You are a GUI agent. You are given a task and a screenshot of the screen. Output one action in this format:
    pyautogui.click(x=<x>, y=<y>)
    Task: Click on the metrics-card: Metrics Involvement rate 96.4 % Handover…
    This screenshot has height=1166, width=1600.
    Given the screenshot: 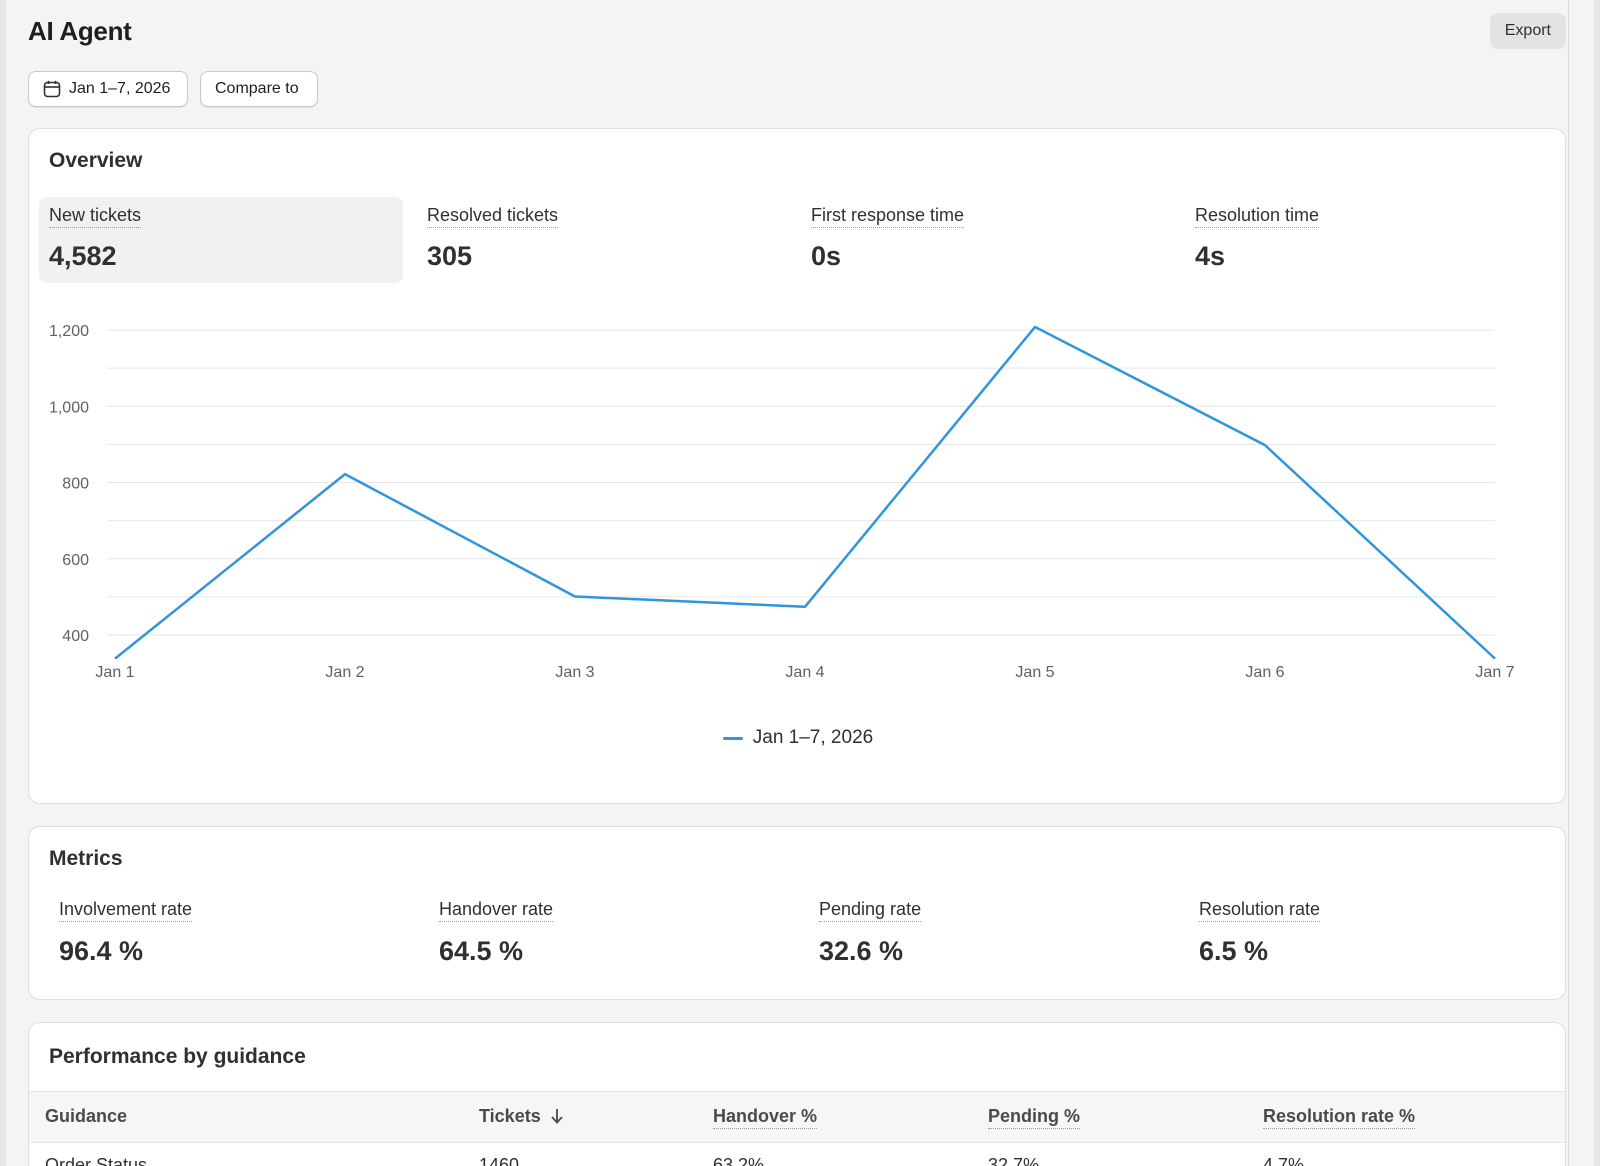 What is the action you would take?
    pyautogui.click(x=797, y=913)
    